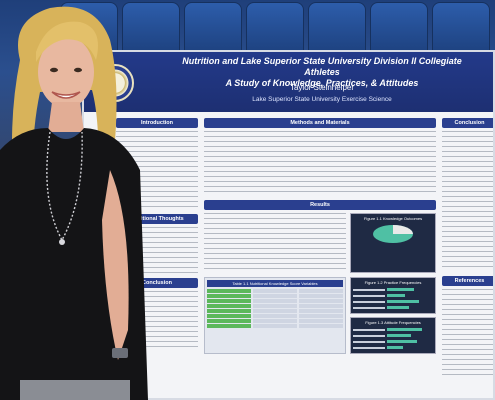 The width and height of the screenshot is (495, 400). What do you see at coordinates (393, 234) in the screenshot?
I see `pie-chart-figure` at bounding box center [393, 234].